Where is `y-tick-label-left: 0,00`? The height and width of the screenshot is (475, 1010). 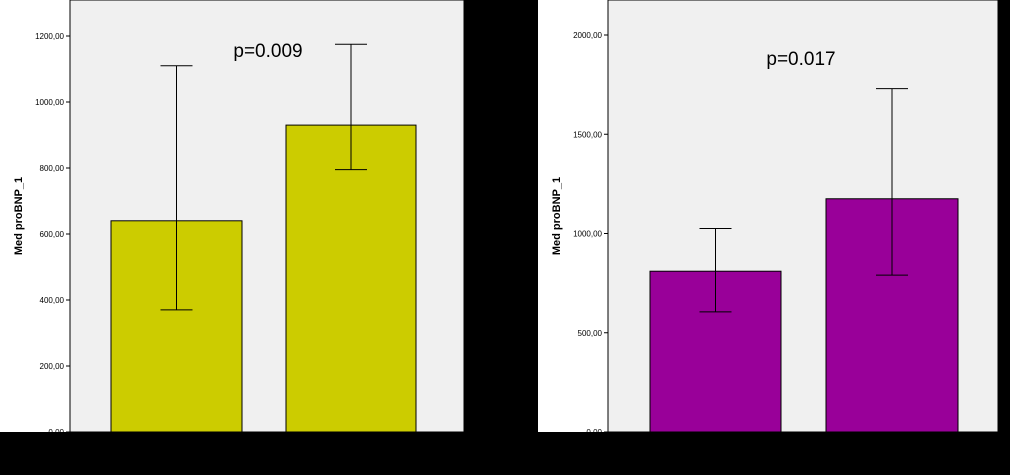 y-tick-label-left: 0,00 is located at coordinates (56, 432).